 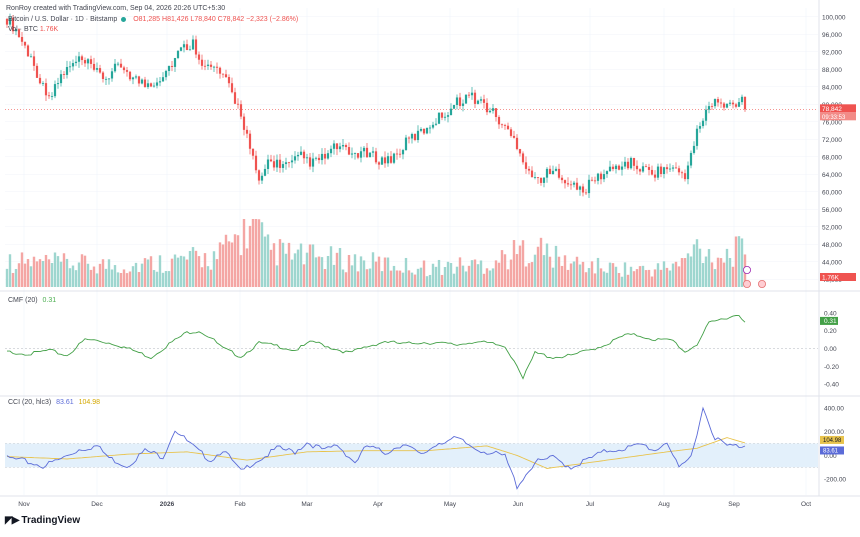 I want to click on cci-legend: CCI (20, hlc3) 83.61 104.98, so click(x=54, y=402).